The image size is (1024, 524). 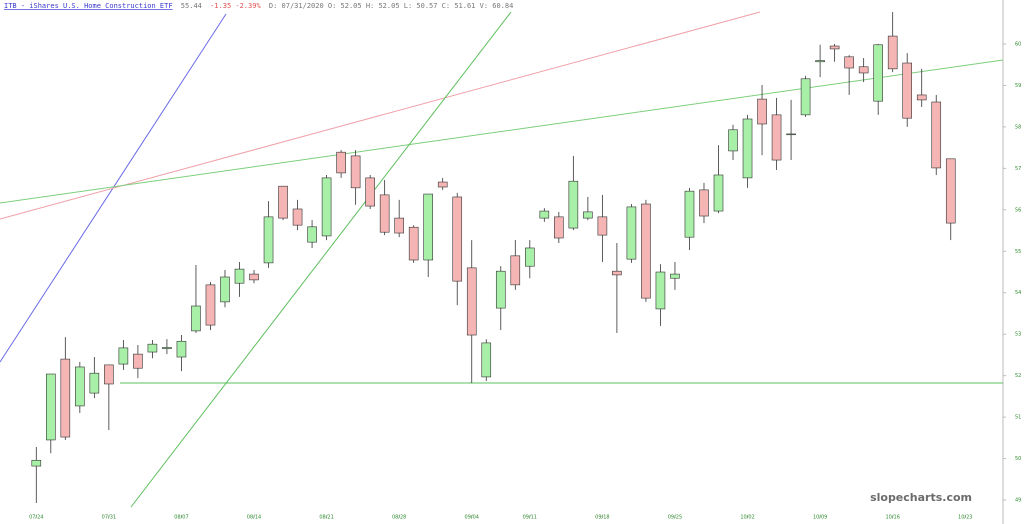 What do you see at coordinates (747, 518) in the screenshot?
I see `x-tick-label: 10/02` at bounding box center [747, 518].